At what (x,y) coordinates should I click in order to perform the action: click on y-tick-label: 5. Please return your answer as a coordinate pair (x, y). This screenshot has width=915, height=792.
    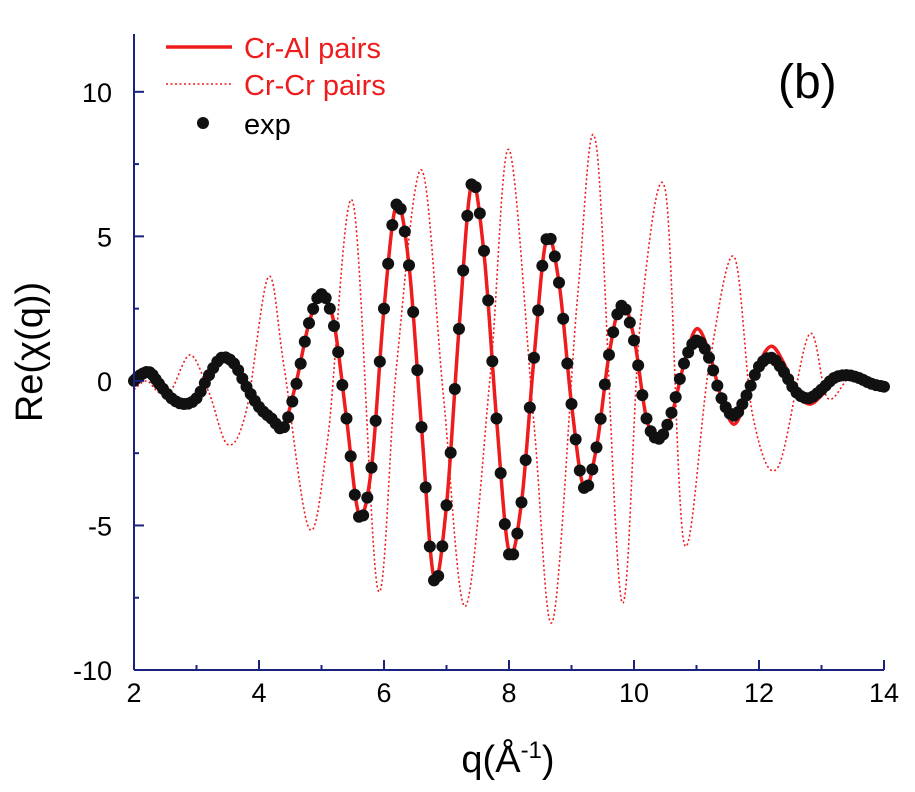
    Looking at the image, I should click on (104, 237).